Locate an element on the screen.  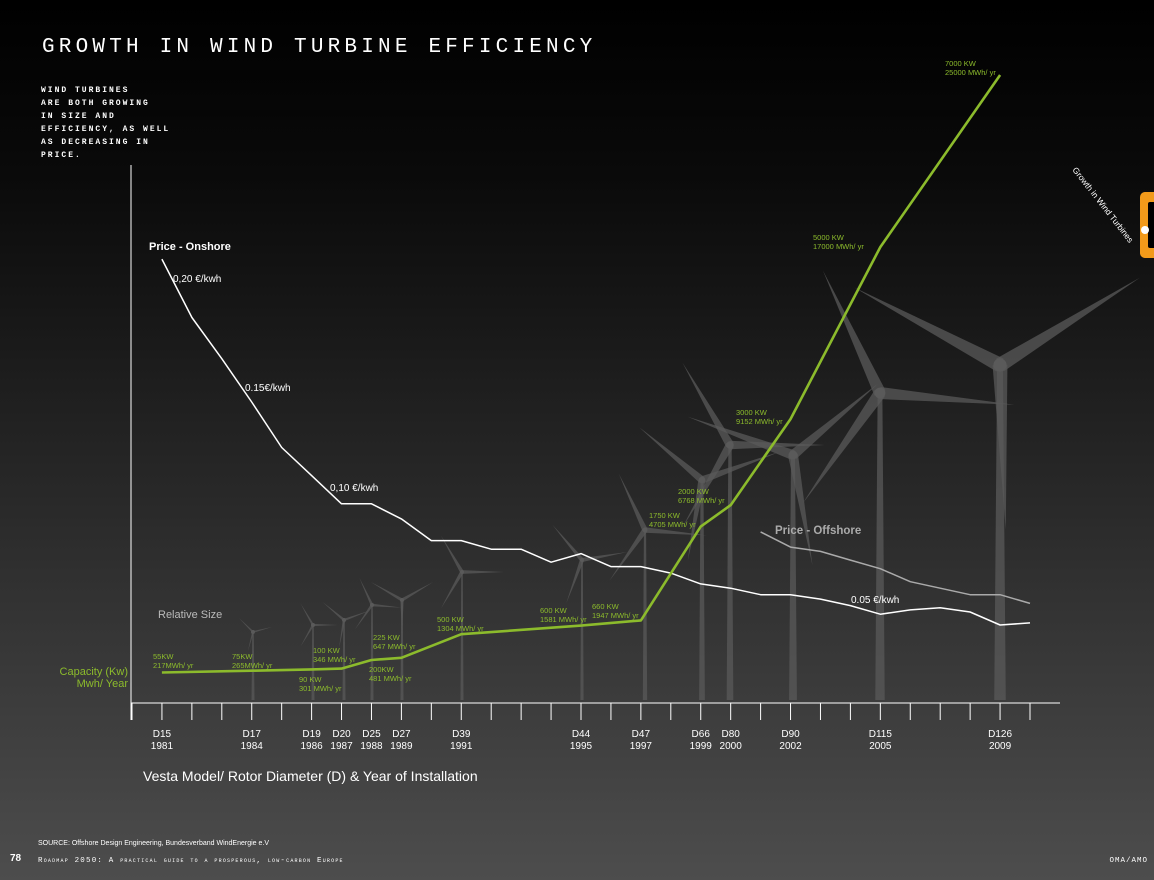
energy-label: 4705 MWh/ yr is located at coordinates (672, 524).